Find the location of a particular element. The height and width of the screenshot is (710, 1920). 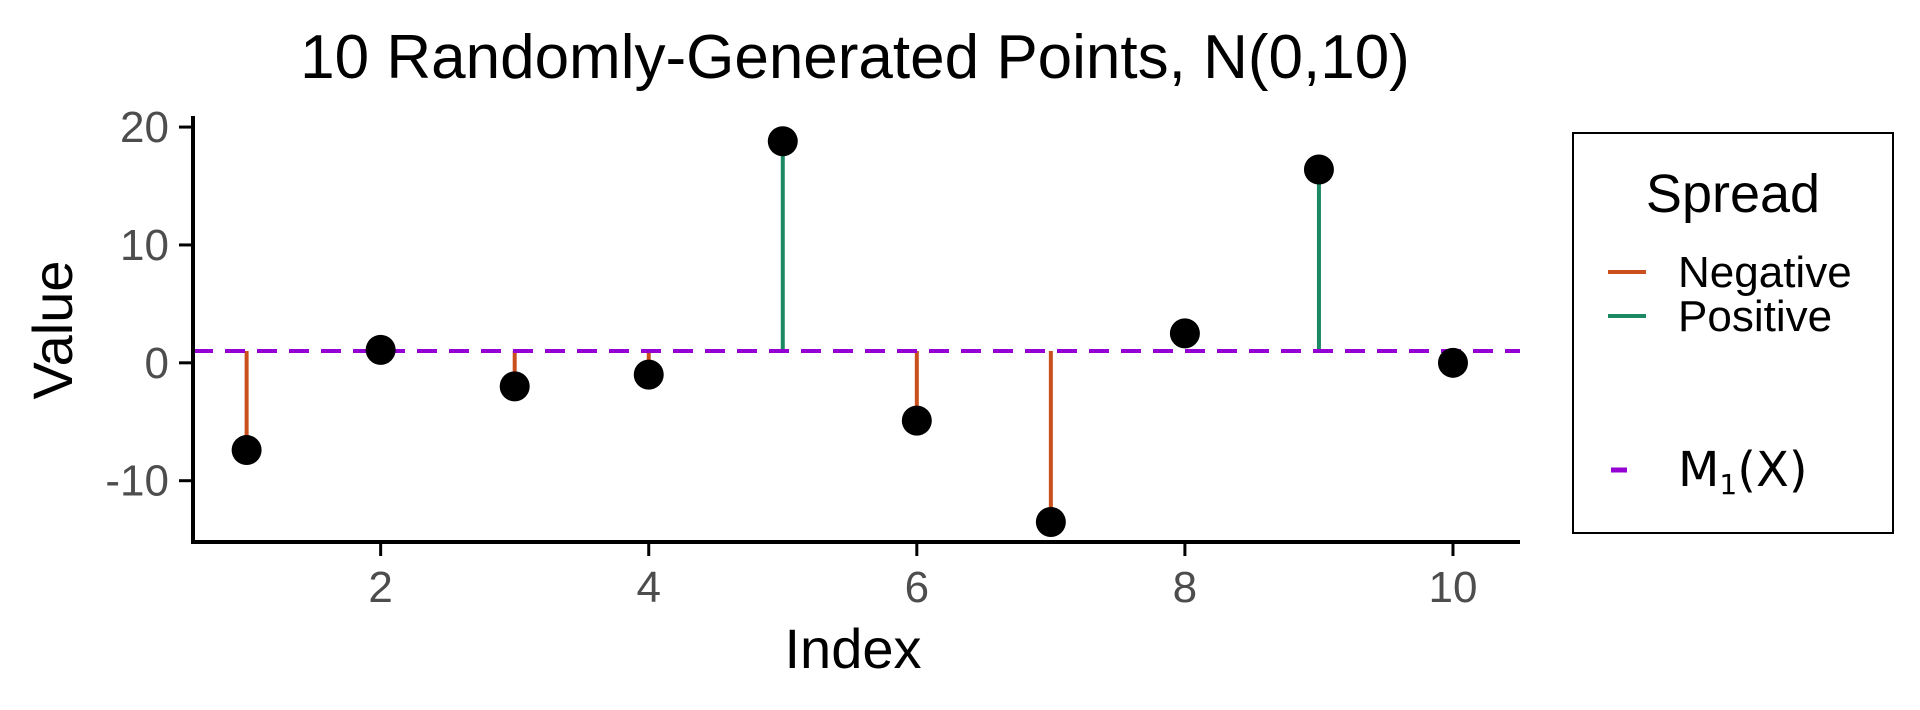

x-axis-title: Index is located at coordinates (853, 648).